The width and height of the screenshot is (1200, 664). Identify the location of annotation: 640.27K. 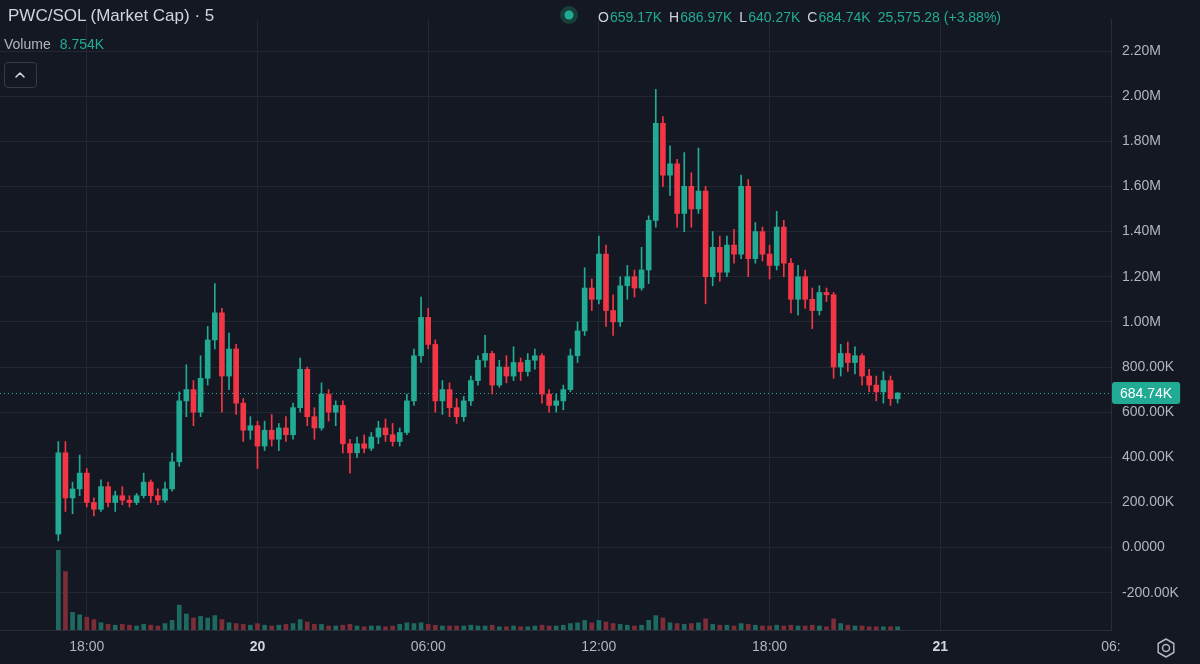
(774, 17).